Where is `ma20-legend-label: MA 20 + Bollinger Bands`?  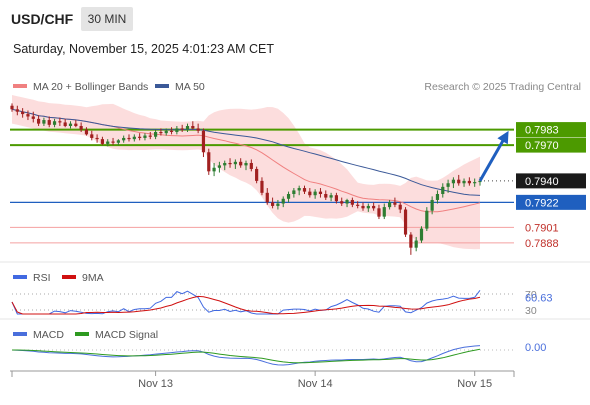 ma20-legend-label: MA 20 + Bollinger Bands is located at coordinates (90, 87).